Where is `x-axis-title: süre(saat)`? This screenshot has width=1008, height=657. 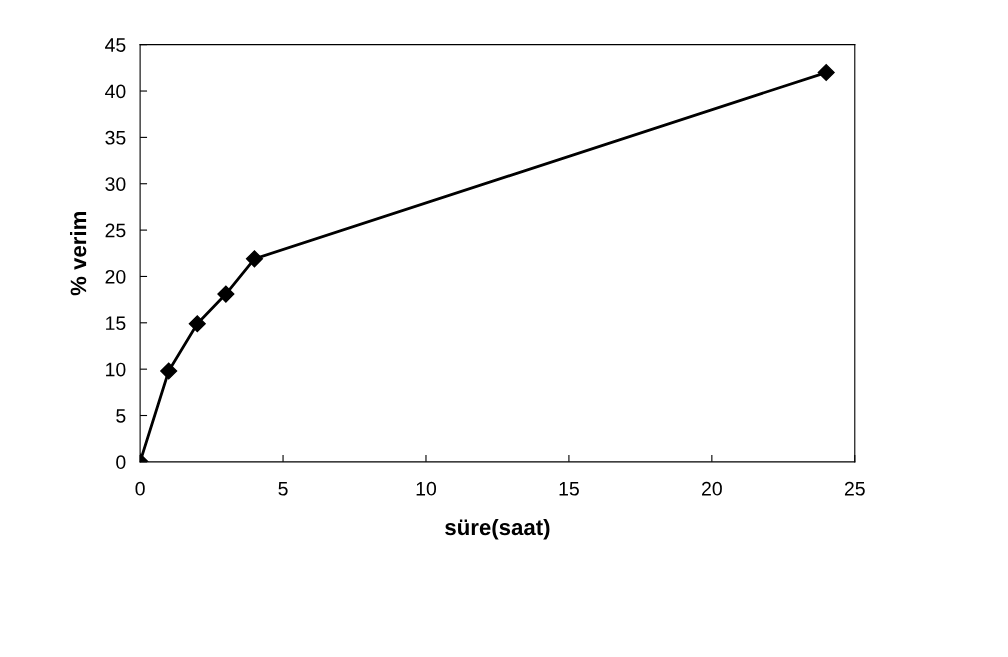
x-axis-title: süre(saat) is located at coordinates (497, 529).